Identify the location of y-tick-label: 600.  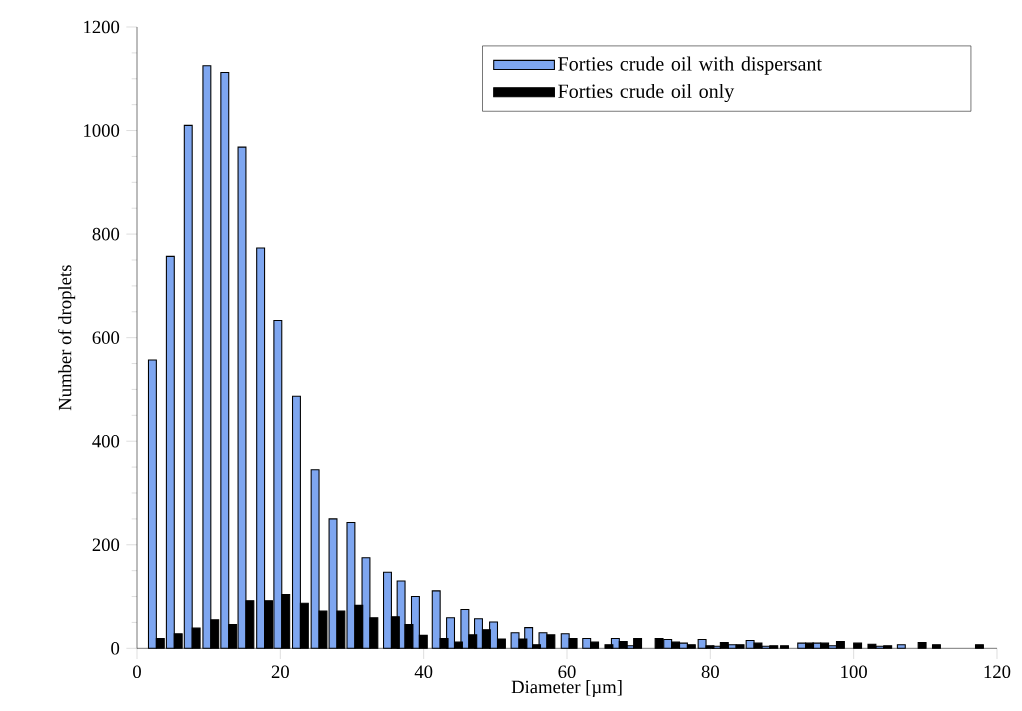
(106, 337).